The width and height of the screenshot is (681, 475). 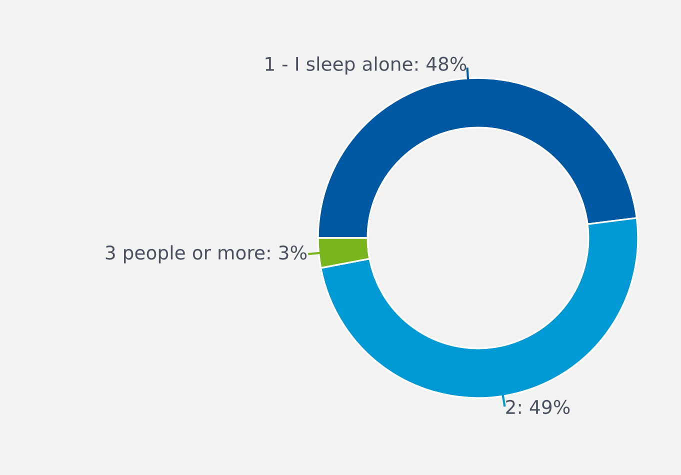 What do you see at coordinates (538, 407) in the screenshot?
I see `slice-label: 2: 49%` at bounding box center [538, 407].